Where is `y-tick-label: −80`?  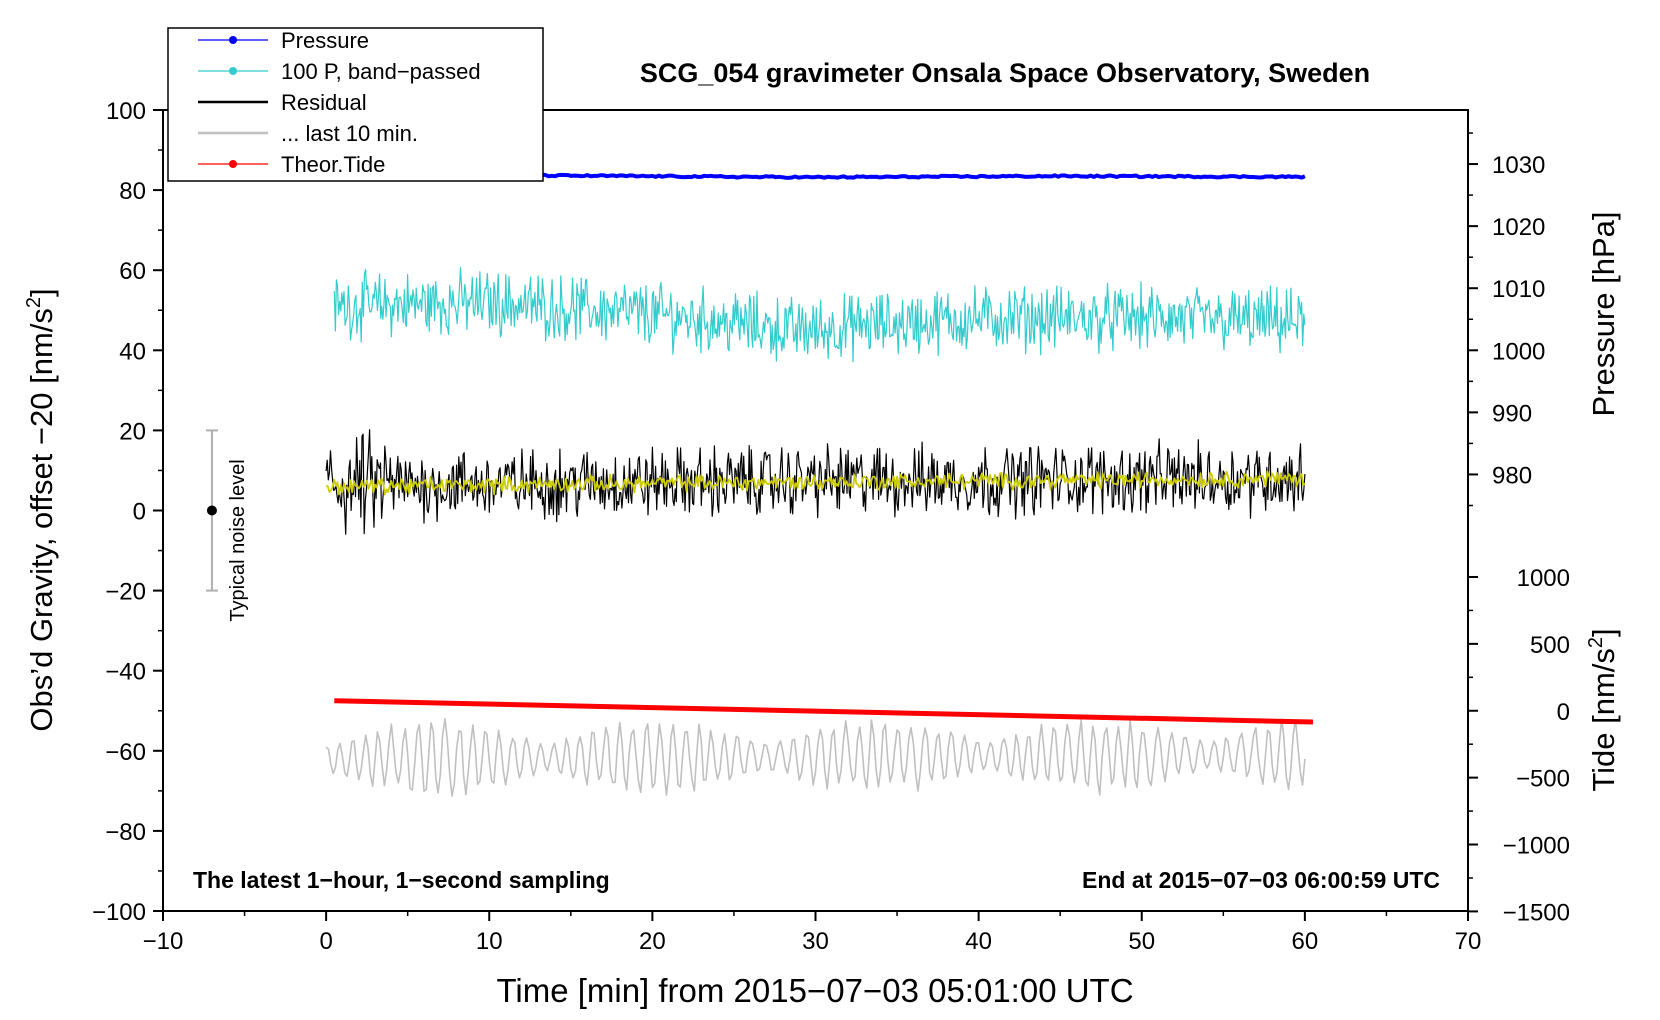
y-tick-label: −80 is located at coordinates (125, 832).